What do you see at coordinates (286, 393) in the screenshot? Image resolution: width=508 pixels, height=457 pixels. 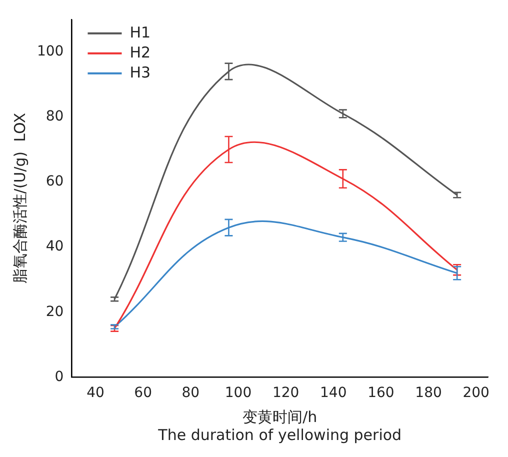 I see `x-tick-label: 120` at bounding box center [286, 393].